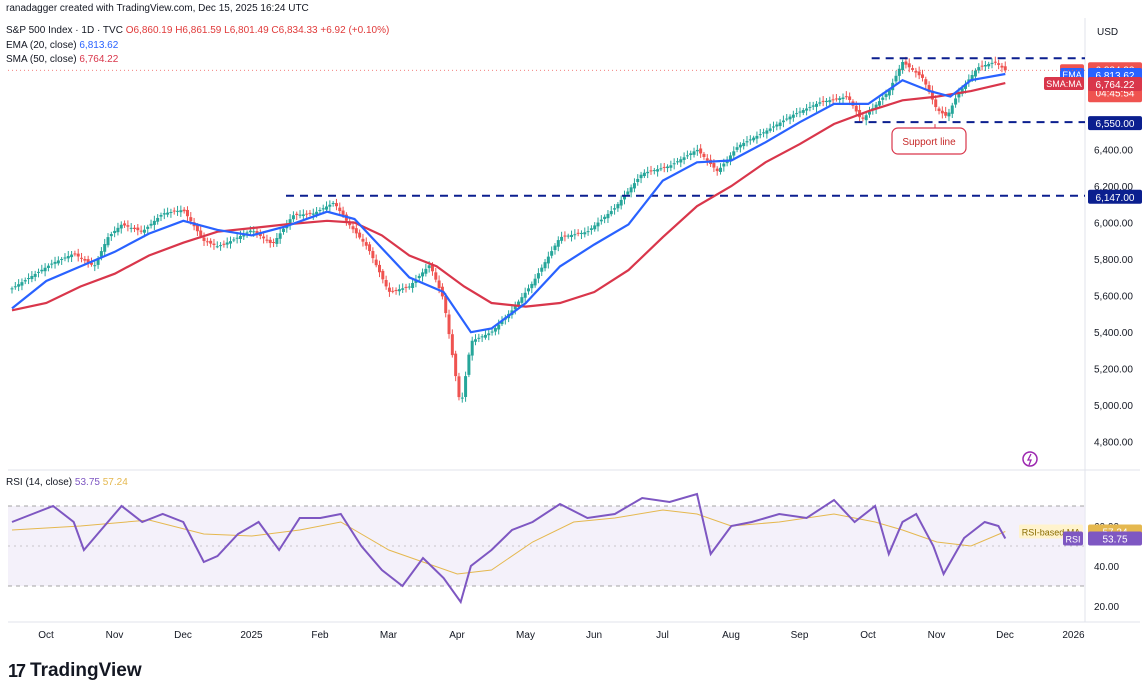 This screenshot has width=1147, height=696. What do you see at coordinates (198, 30) in the screenshot?
I see `ohlc-high: H6,861.59` at bounding box center [198, 30].